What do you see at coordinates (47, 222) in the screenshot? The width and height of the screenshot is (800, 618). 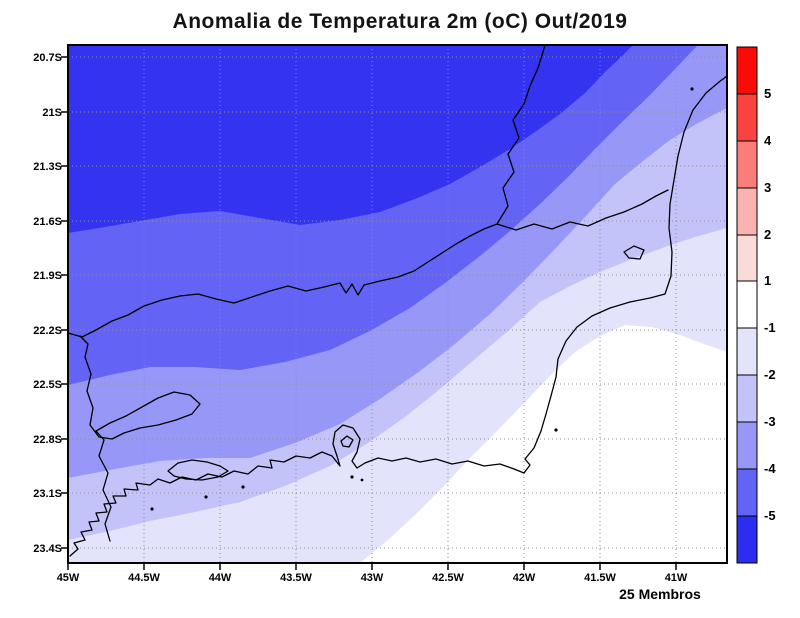 I see `lat-tick-label: 21.6S` at bounding box center [47, 222].